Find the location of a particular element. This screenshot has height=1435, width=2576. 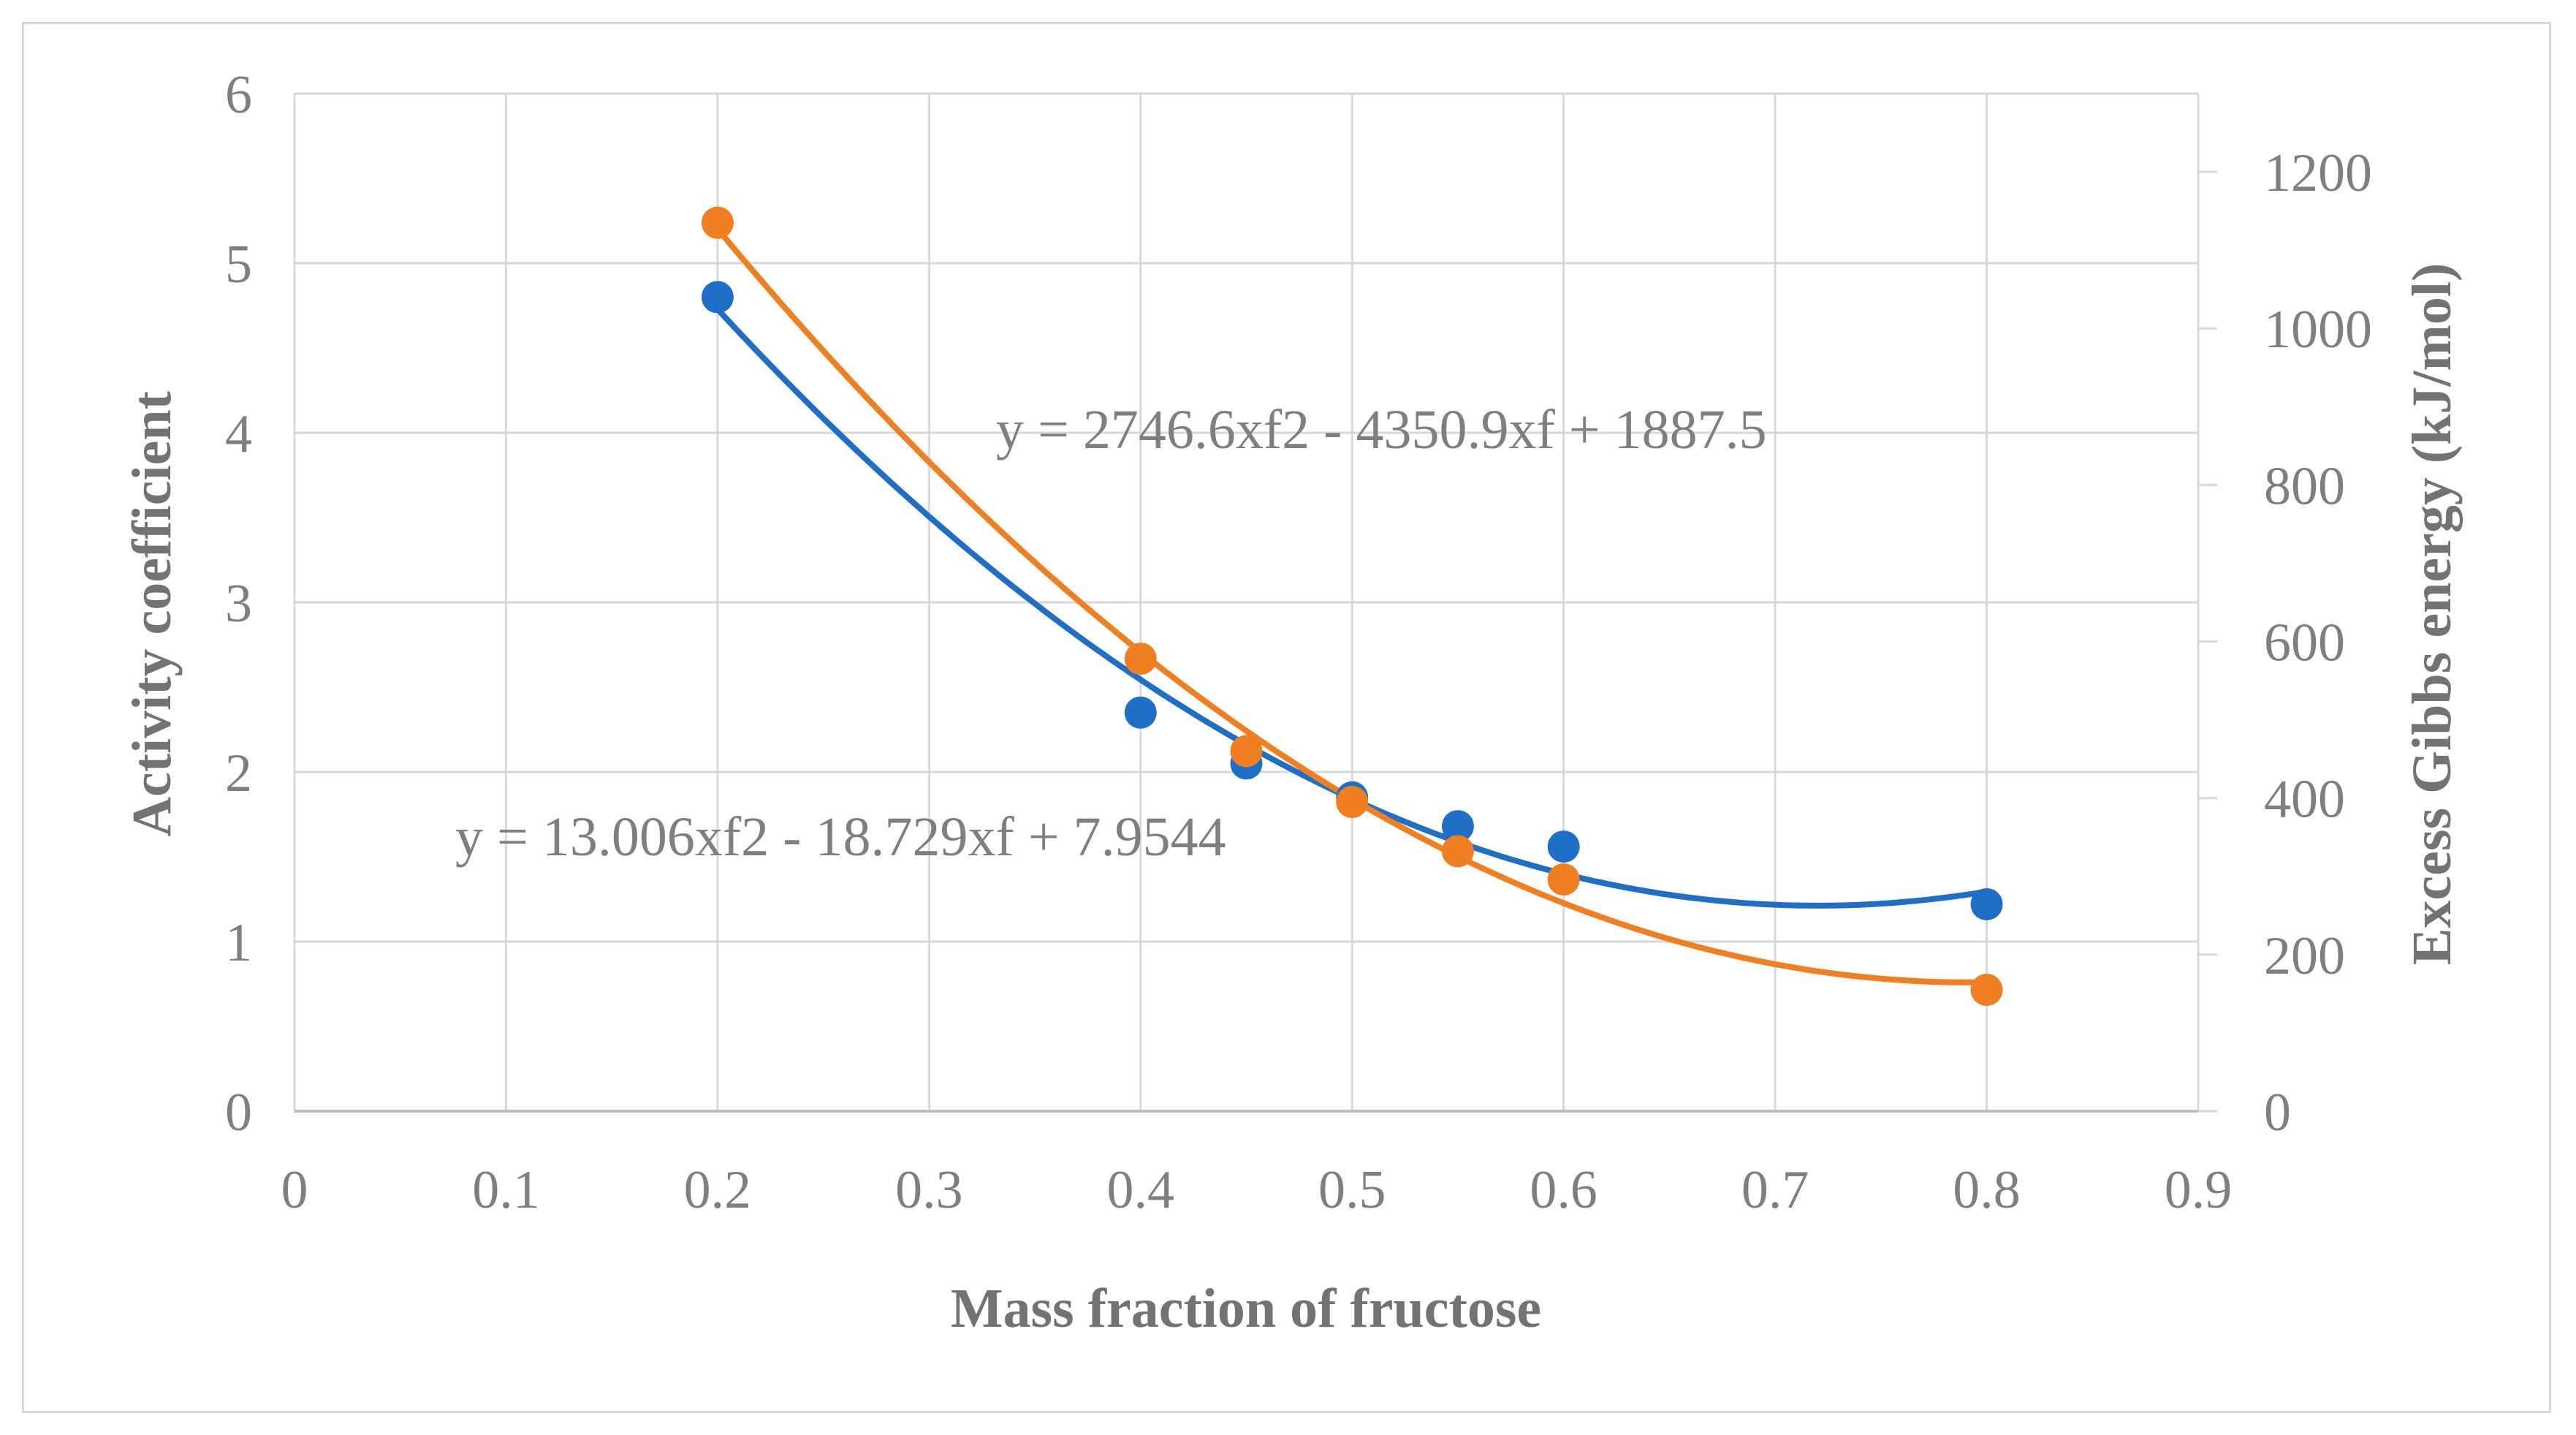

x-axis-title: Mass fraction of fructose is located at coordinates (1246, 1308).